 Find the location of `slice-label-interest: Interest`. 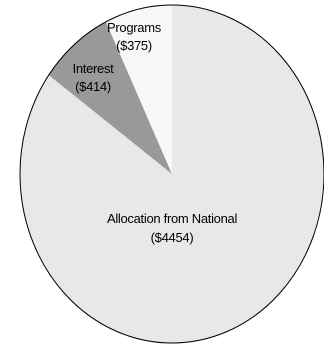

slice-label-interest: Interest is located at coordinates (94, 68).